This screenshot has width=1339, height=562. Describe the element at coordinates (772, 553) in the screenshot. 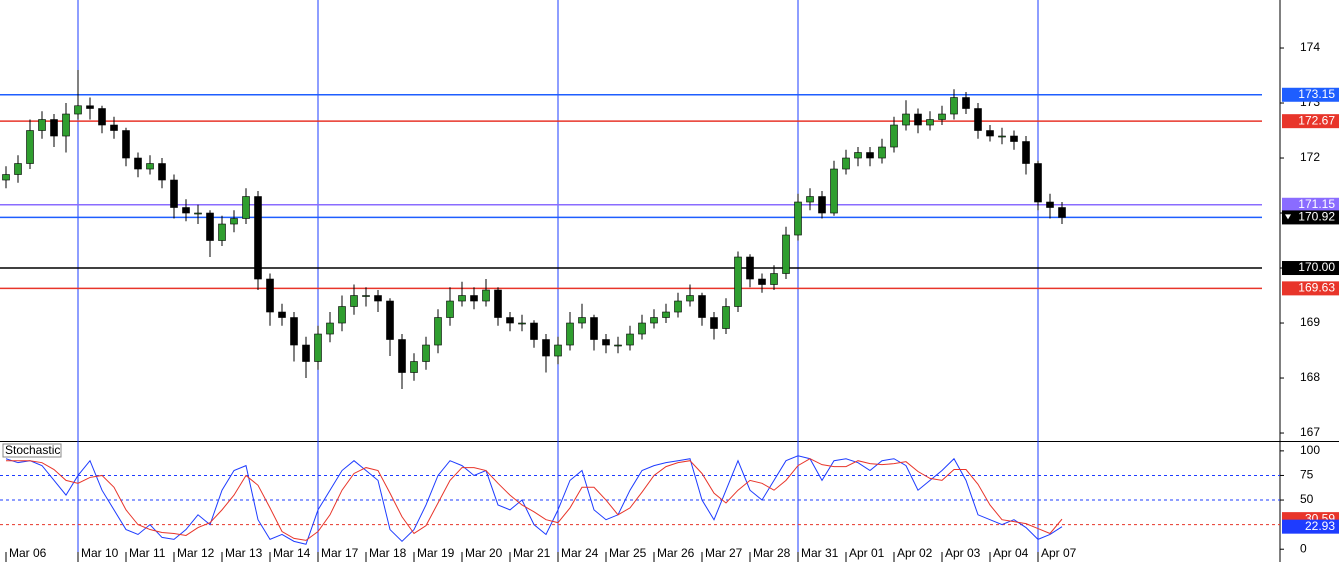

I see `x-tick-label: Mar 28` at that location.